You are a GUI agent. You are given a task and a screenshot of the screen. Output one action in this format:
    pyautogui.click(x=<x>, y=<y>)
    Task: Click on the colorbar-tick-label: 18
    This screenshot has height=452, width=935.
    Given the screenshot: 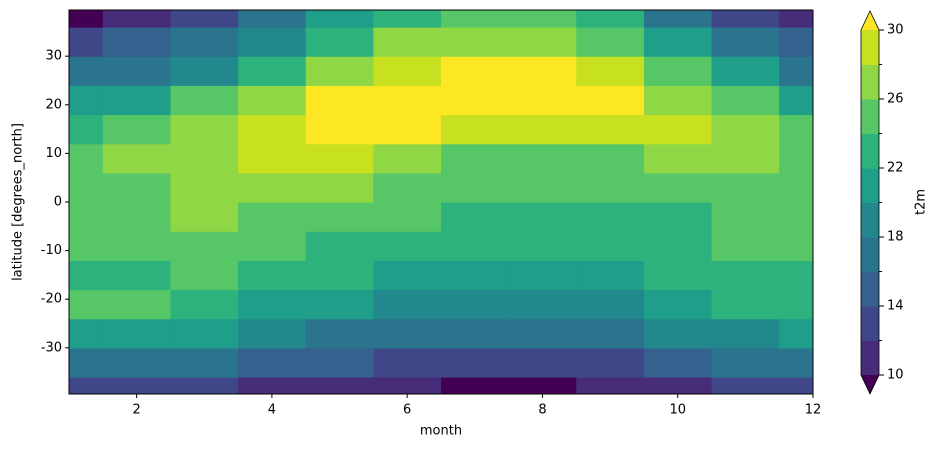 What is the action you would take?
    pyautogui.click(x=895, y=237)
    